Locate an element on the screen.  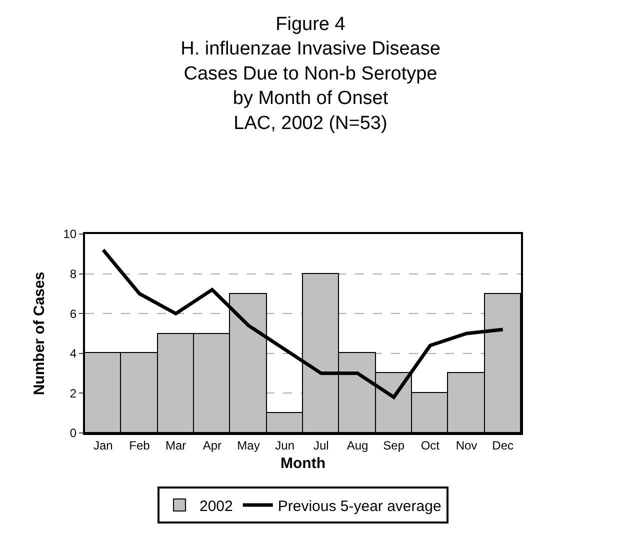
x-tick-label: Jun is located at coordinates (285, 445).